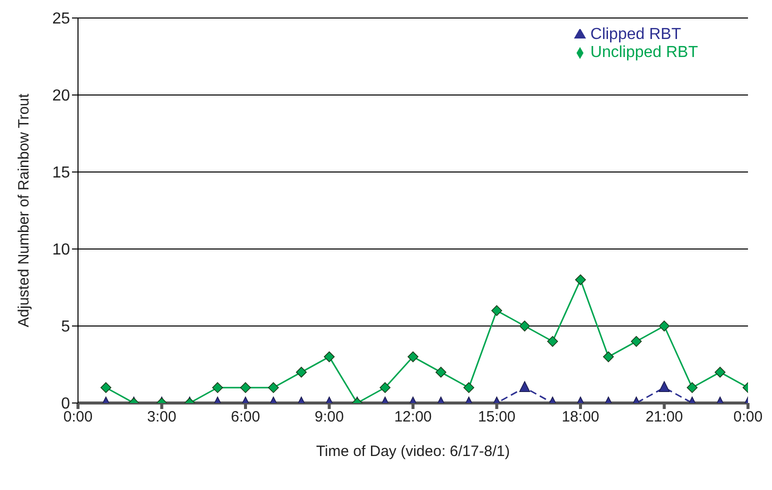  Describe the element at coordinates (644, 52) in the screenshot. I see `legend-label: Unclipped RBT` at that location.